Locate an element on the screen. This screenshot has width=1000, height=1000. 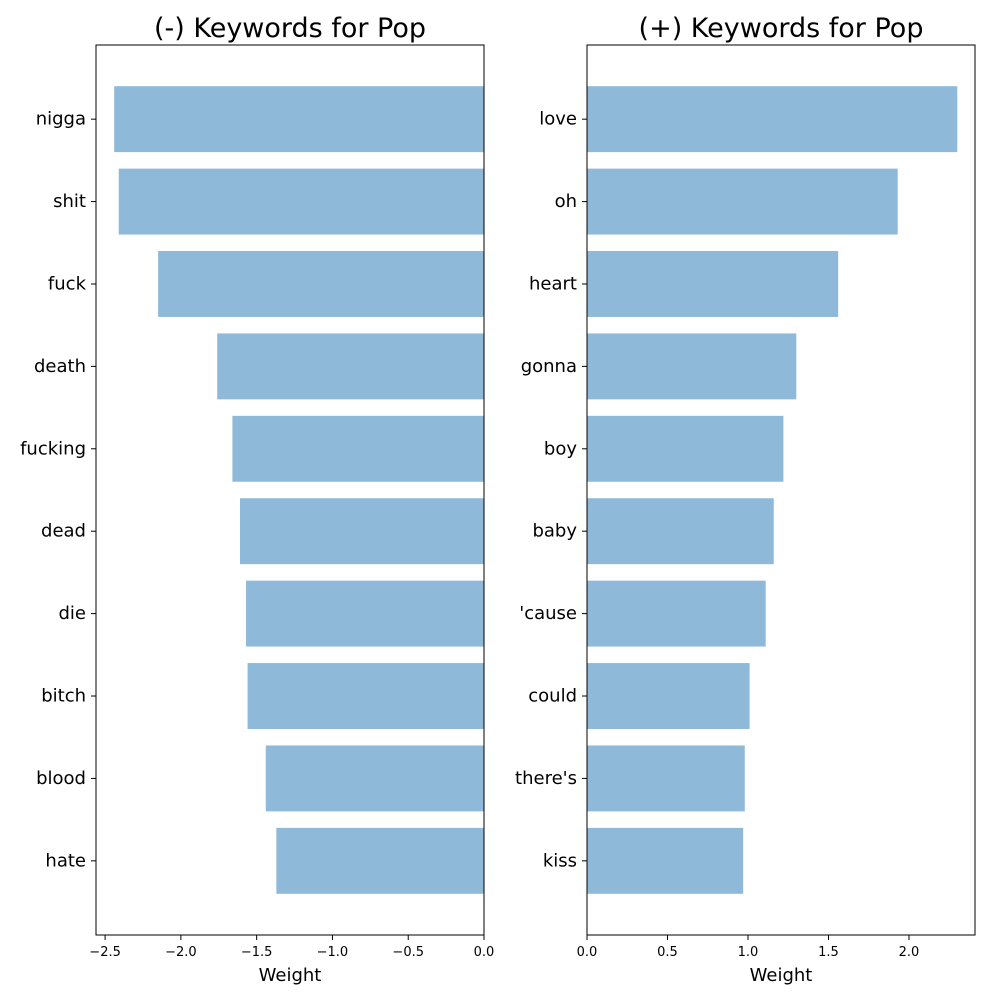
x-tick-label-negative-1: −2.0 is located at coordinates (181, 952).